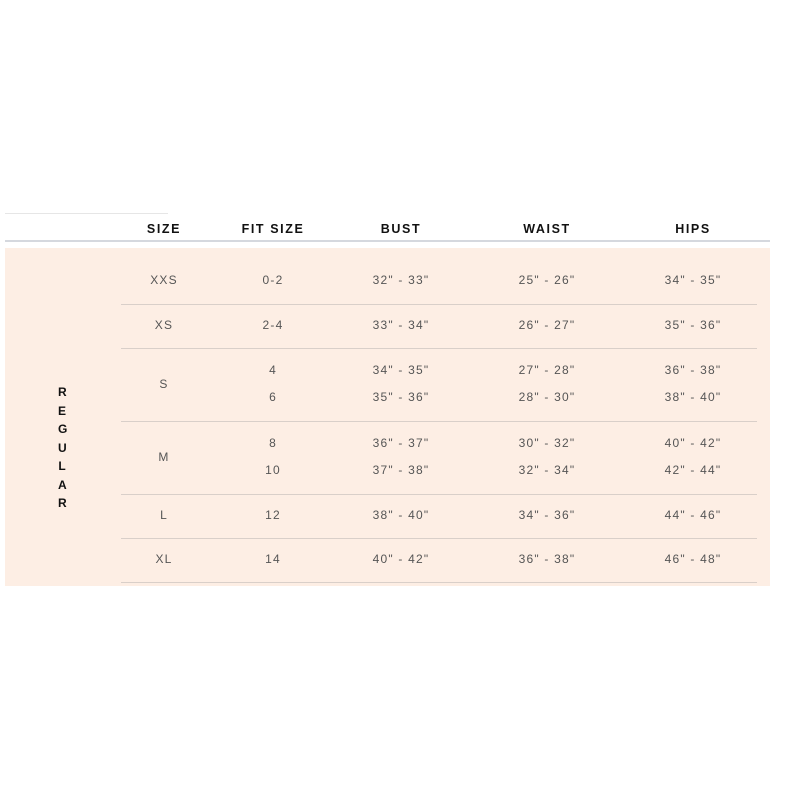 The height and width of the screenshot is (793, 793). Describe the element at coordinates (62, 484) in the screenshot. I see `group-label-letter: A` at that location.